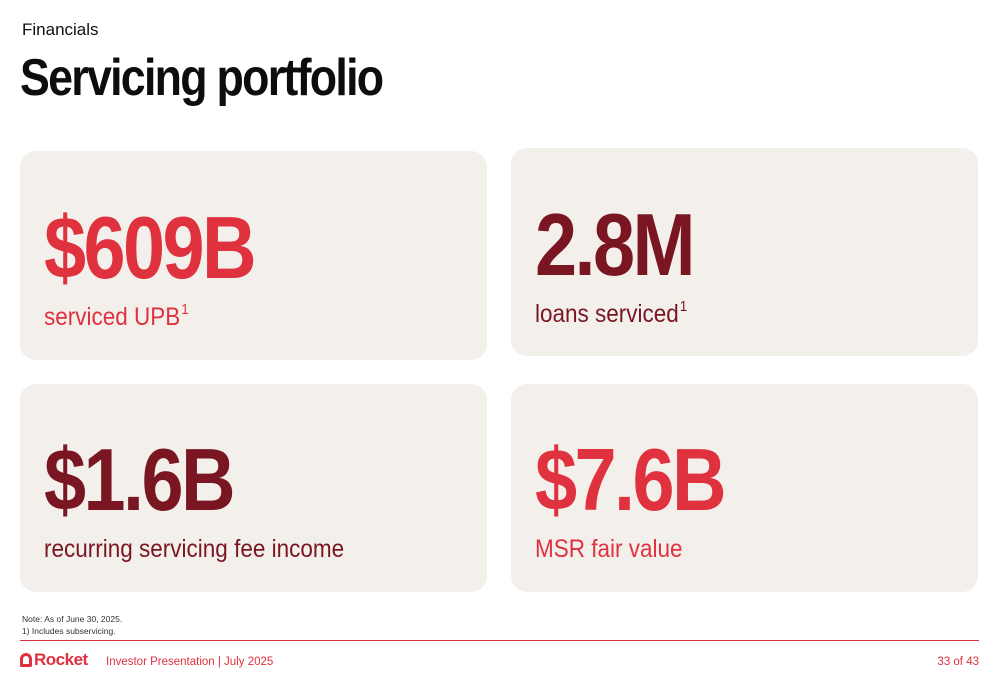  Describe the element at coordinates (26, 660) in the screenshot. I see `rocket-logo-icon` at that location.